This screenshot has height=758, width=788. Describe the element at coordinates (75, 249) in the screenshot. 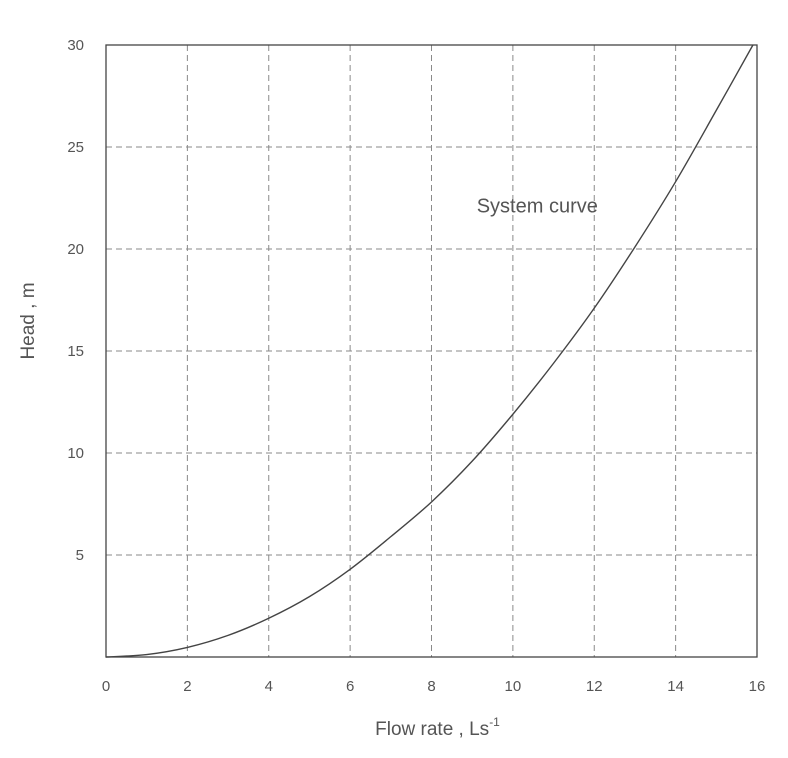

I see `y-tick-label: 20` at that location.